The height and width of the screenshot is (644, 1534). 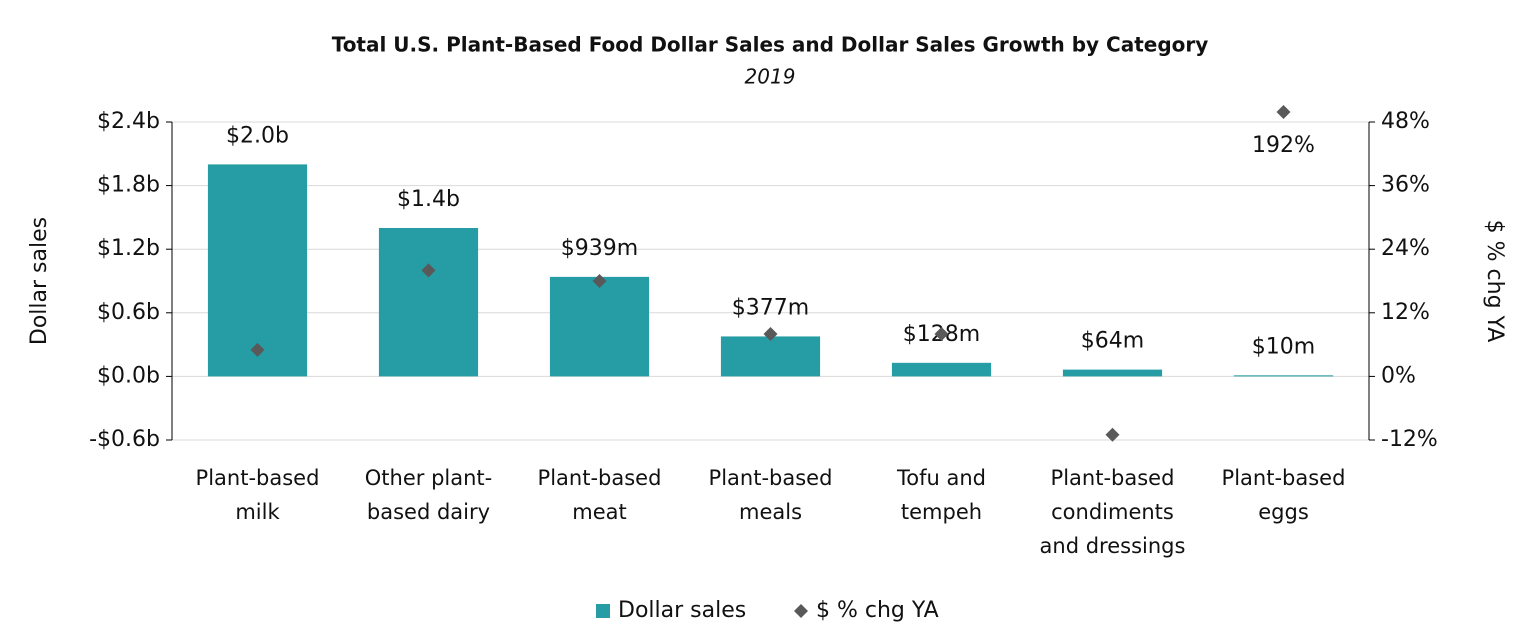 What do you see at coordinates (257, 495) in the screenshot?
I see `x-tick-label: Plant-based milk` at bounding box center [257, 495].